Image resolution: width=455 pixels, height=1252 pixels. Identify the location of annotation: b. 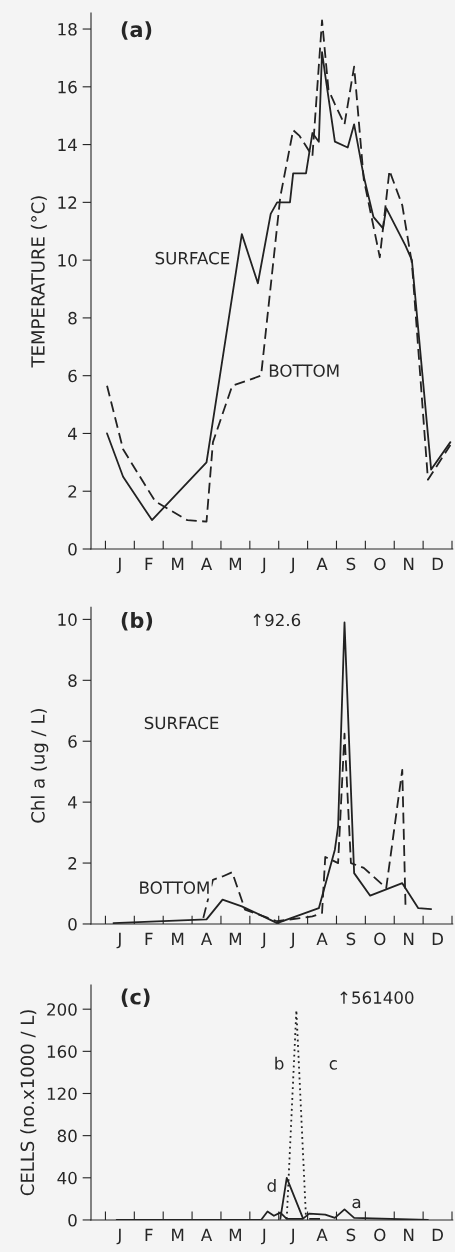
(279, 1063).